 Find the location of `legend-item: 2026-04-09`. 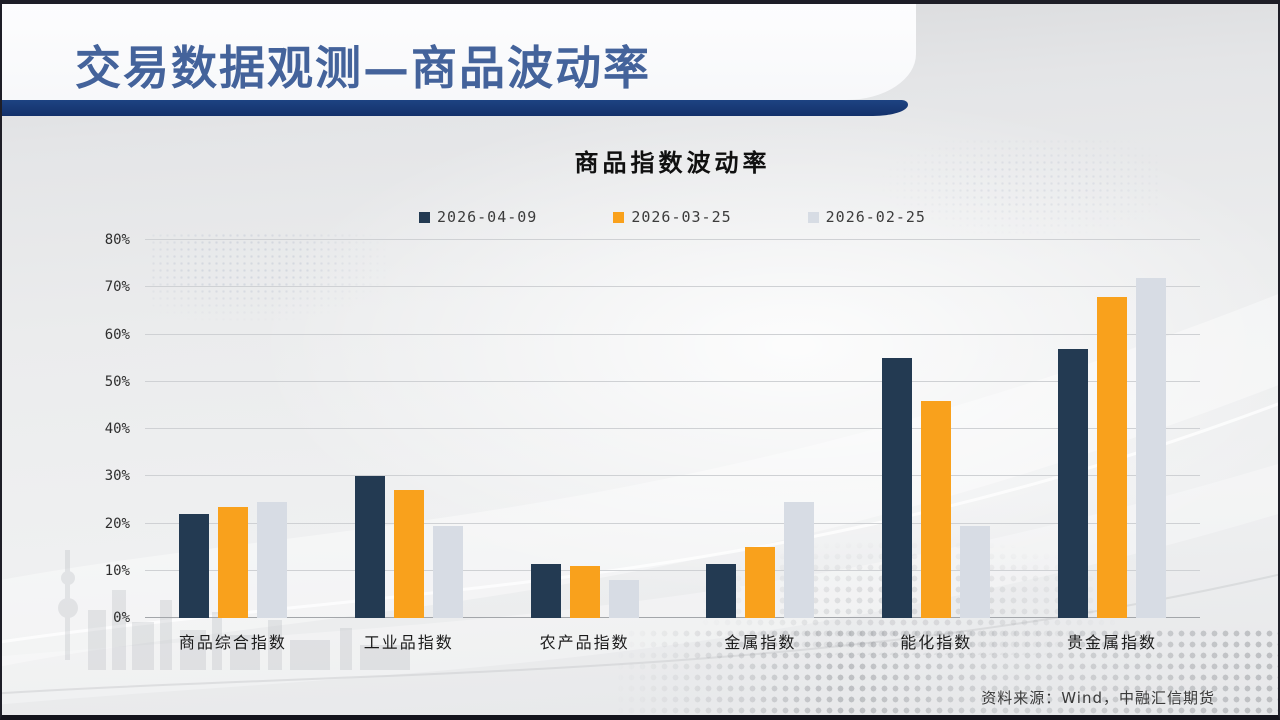

legend-item: 2026-04-09 is located at coordinates (478, 217).